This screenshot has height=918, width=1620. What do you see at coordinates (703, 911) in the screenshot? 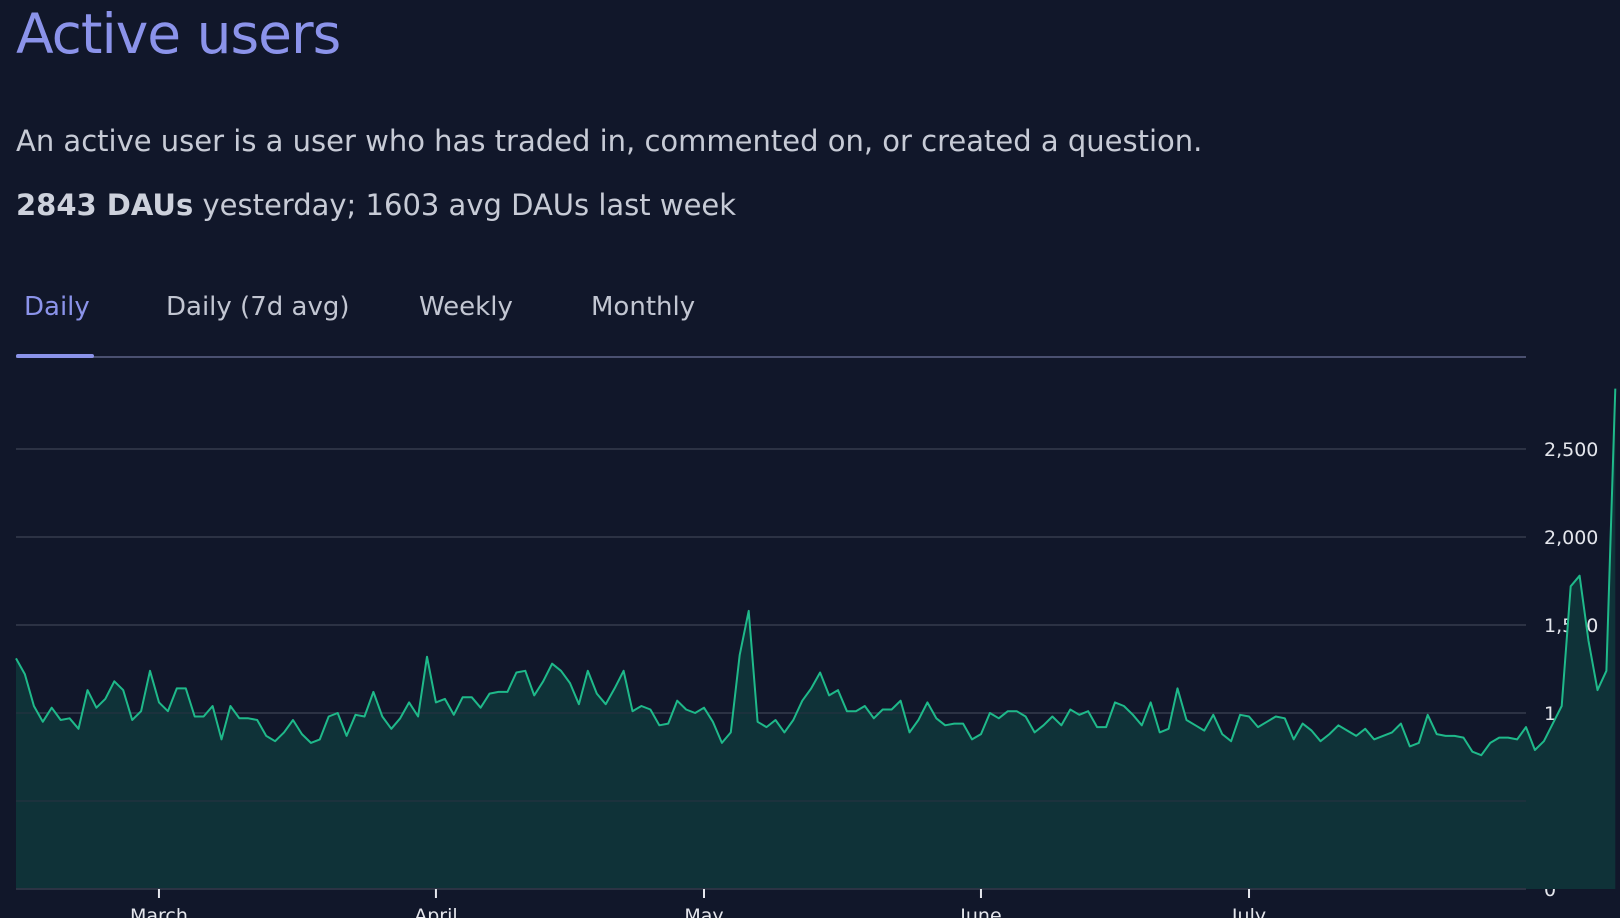
I see `x-tick-label: May` at bounding box center [703, 911].